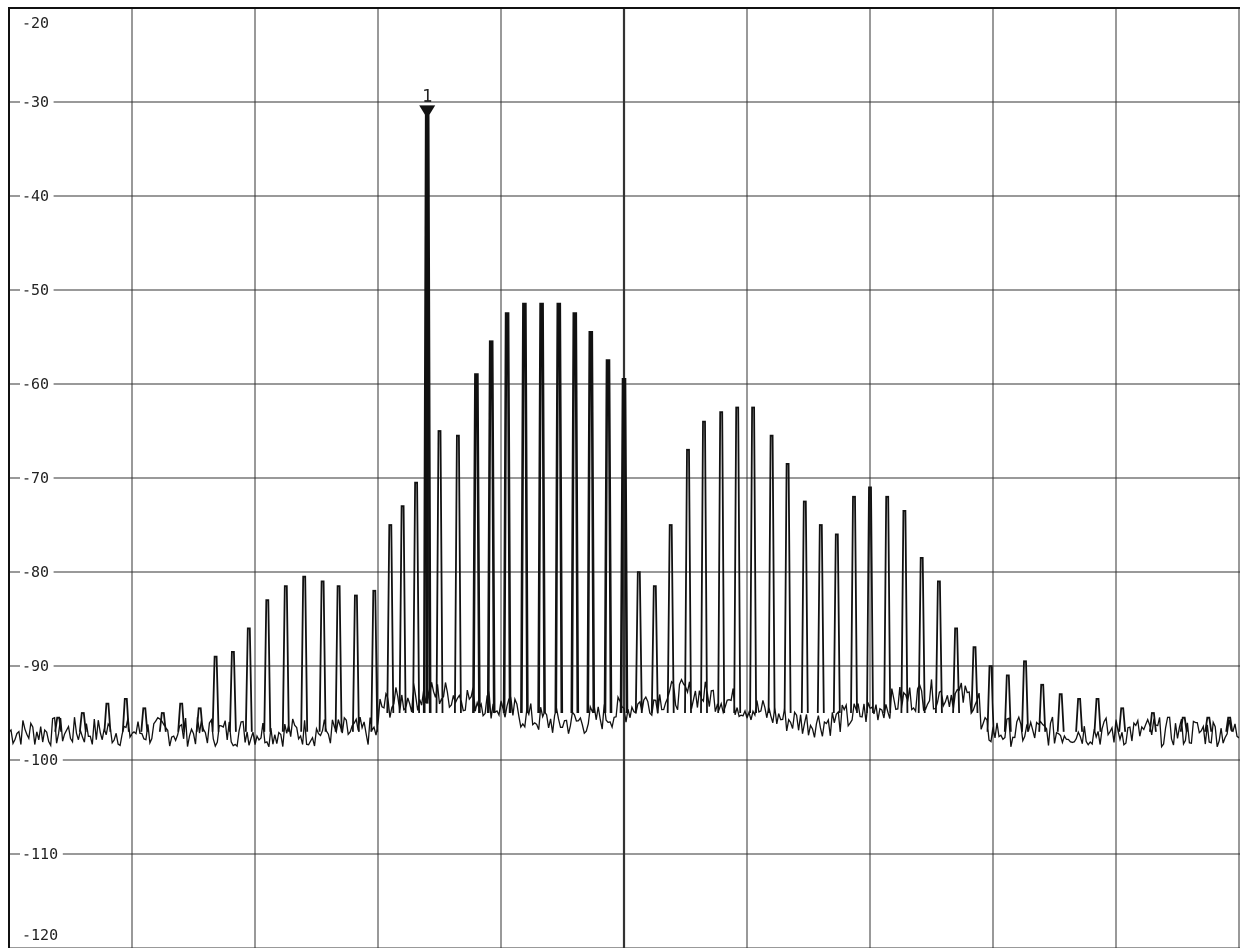 This screenshot has height=948, width=1240. I want to click on y-tick-labels: -20 -30 -40 -50 -60 -70 -80 -90 -100 -110 -120, so click(41, 479).